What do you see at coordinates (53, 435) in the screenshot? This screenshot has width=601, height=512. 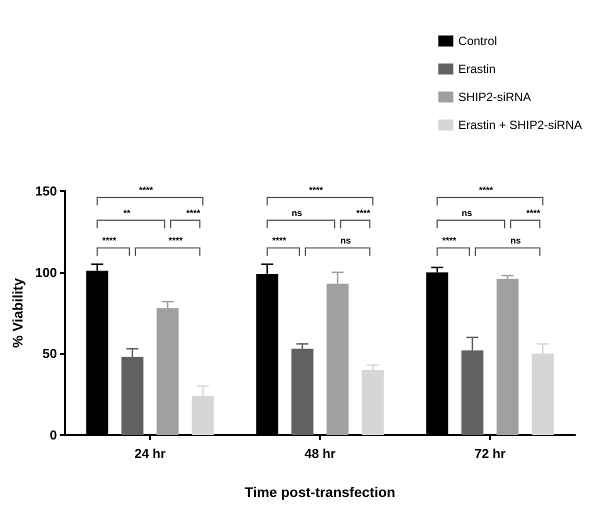 I see `y-tick-label: 0` at bounding box center [53, 435].